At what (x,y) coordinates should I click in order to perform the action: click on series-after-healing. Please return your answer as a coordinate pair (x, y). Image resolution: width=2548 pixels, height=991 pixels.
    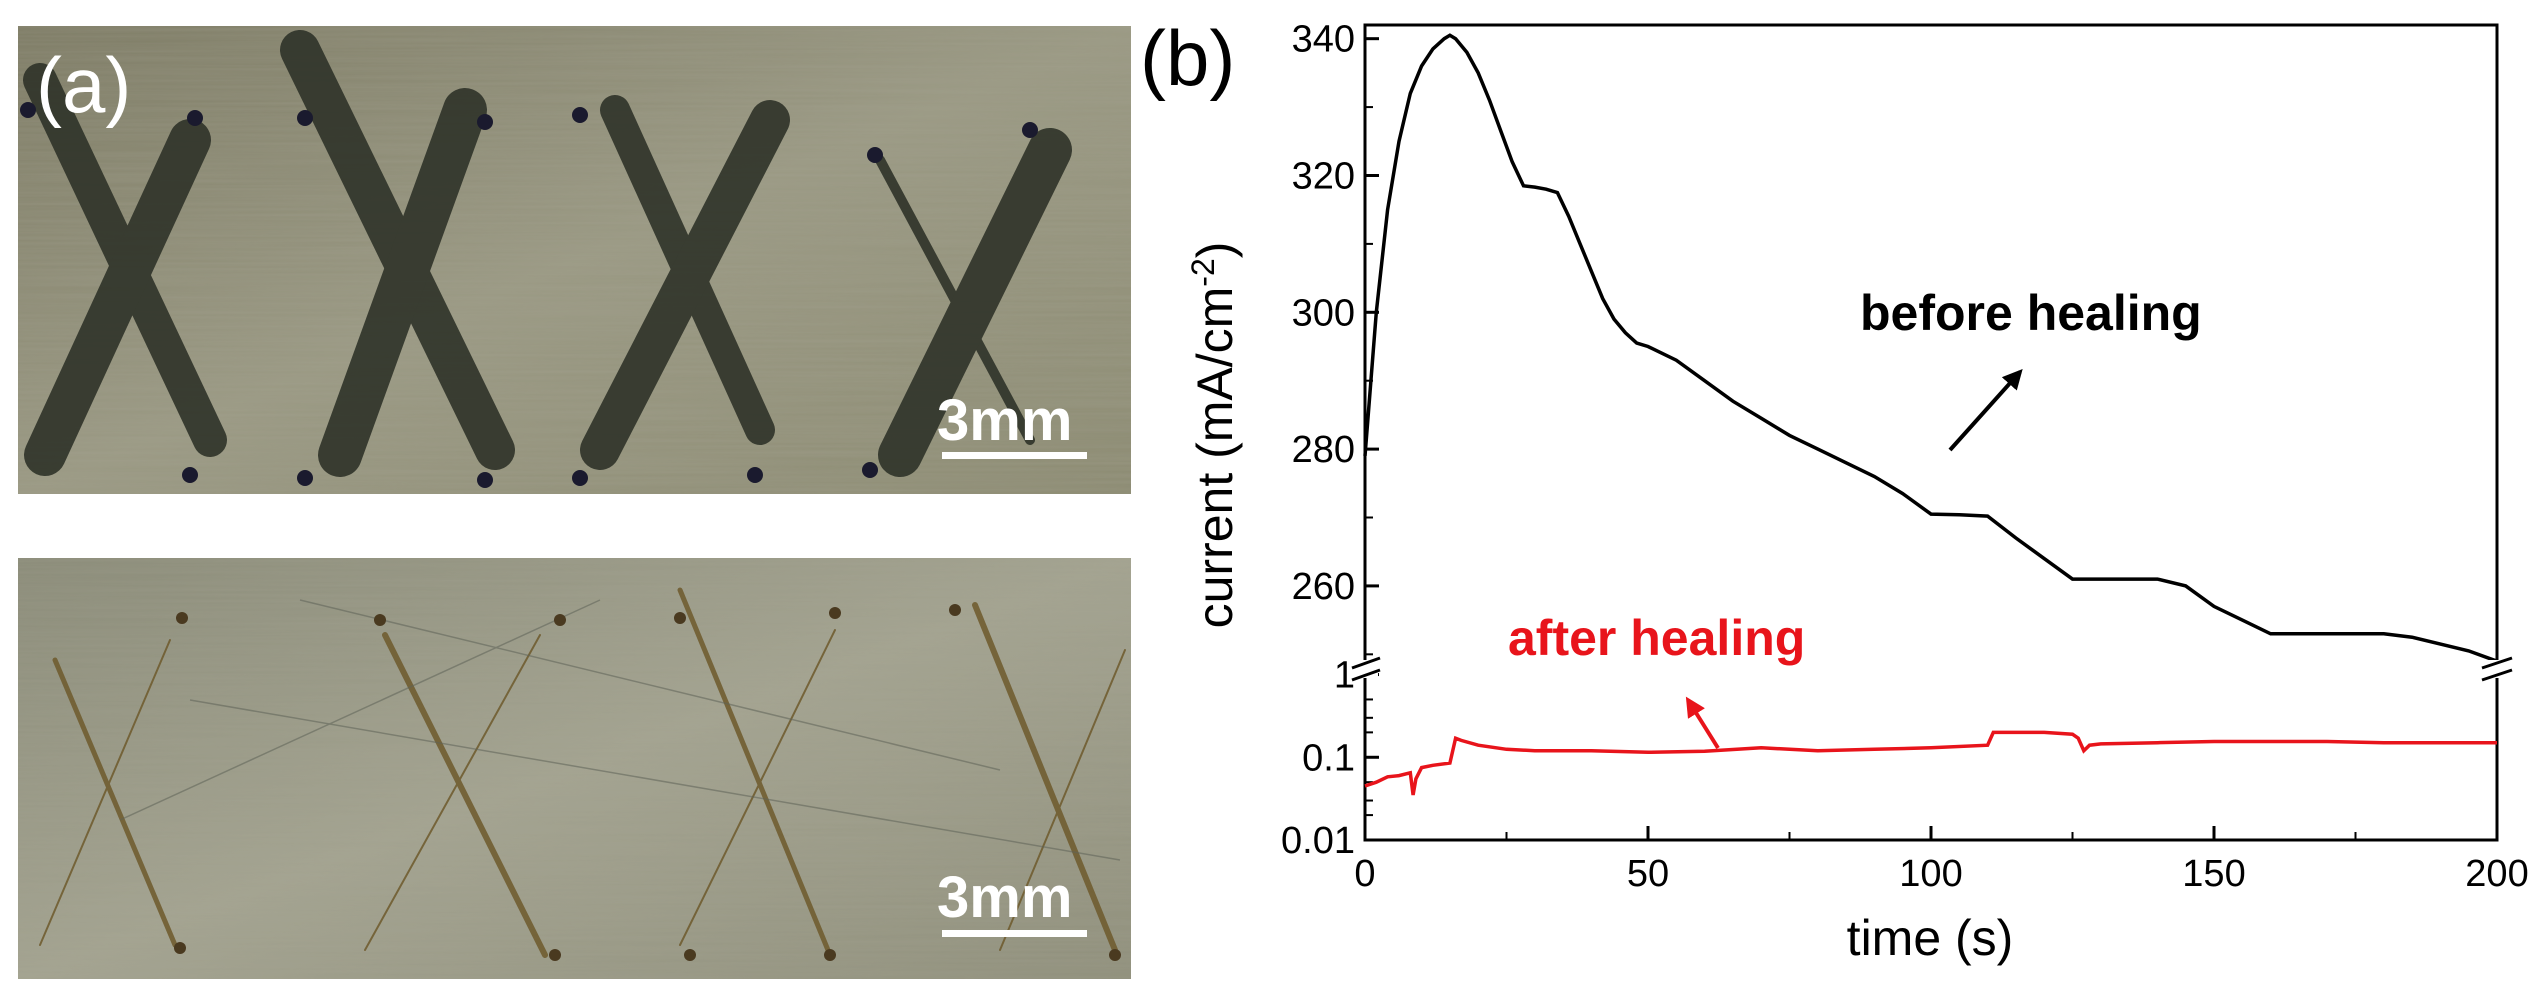
    Looking at the image, I should click on (1930, 763).